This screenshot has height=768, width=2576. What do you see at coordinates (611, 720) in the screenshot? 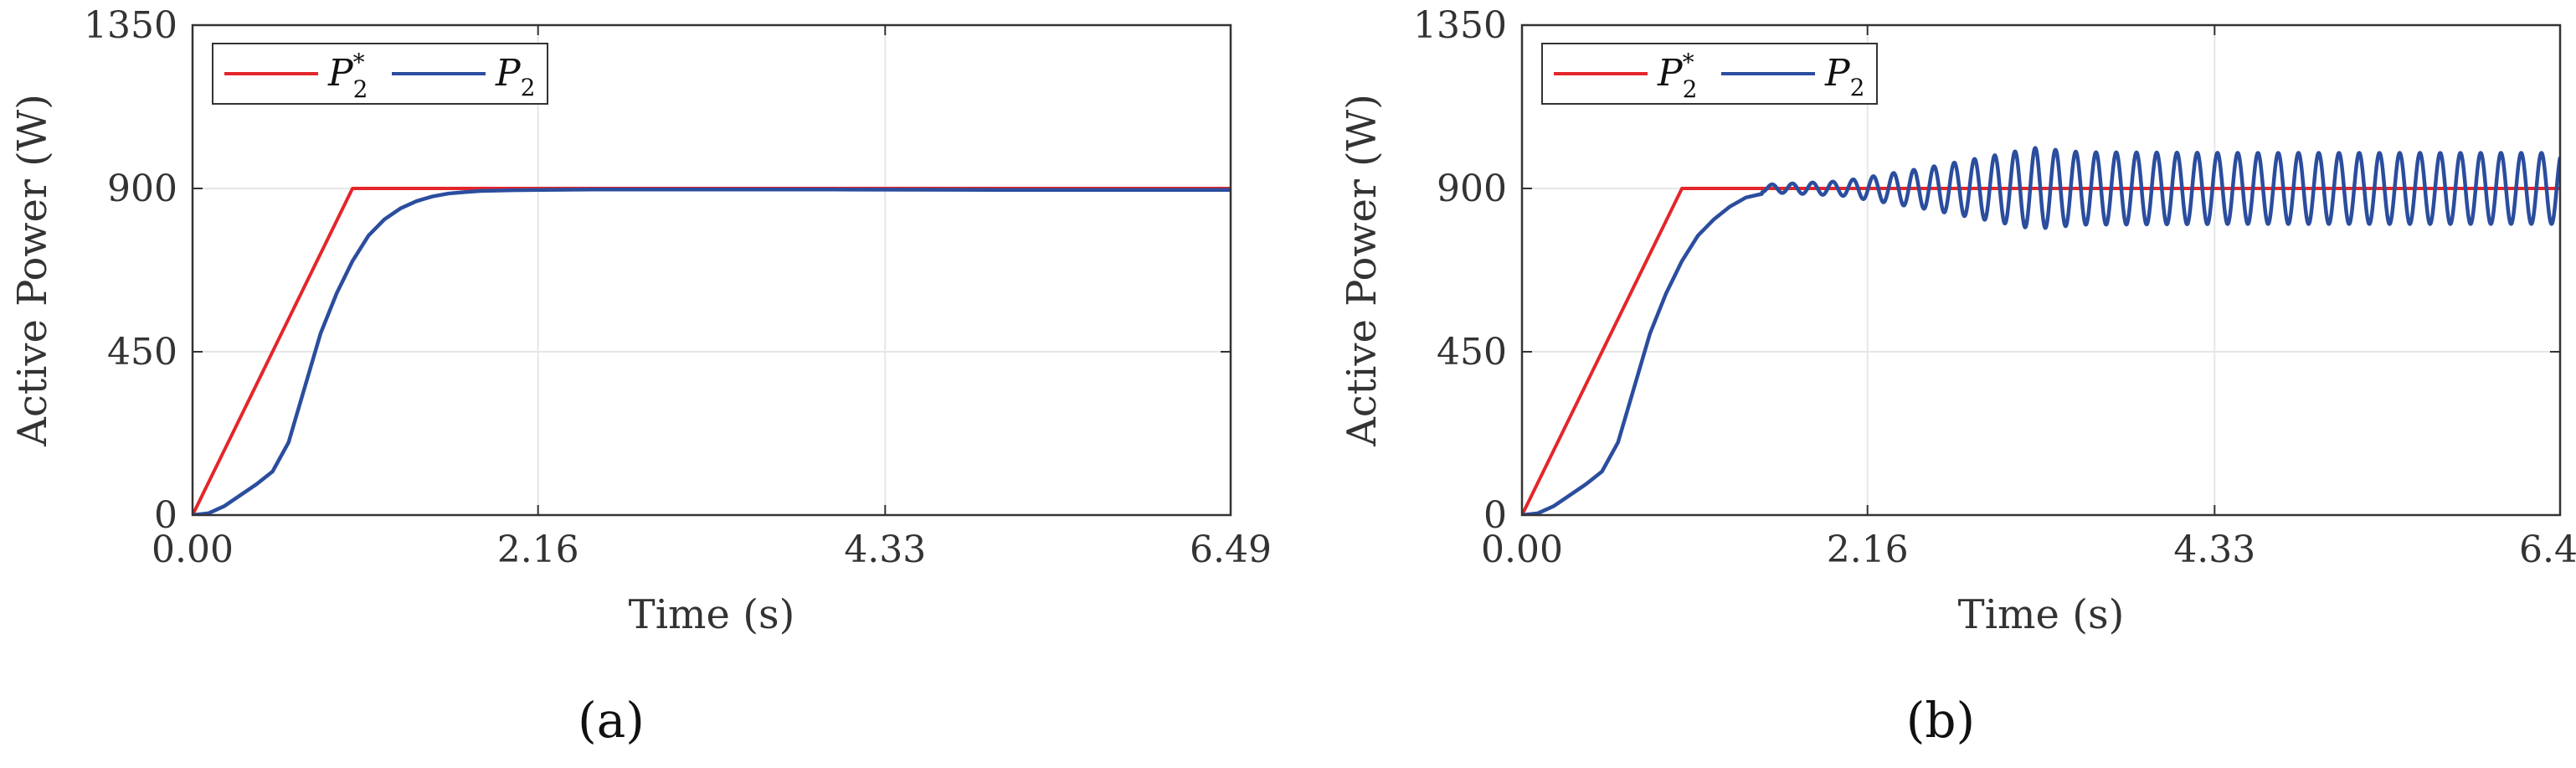
I see `panel-label: (a)` at bounding box center [611, 720].